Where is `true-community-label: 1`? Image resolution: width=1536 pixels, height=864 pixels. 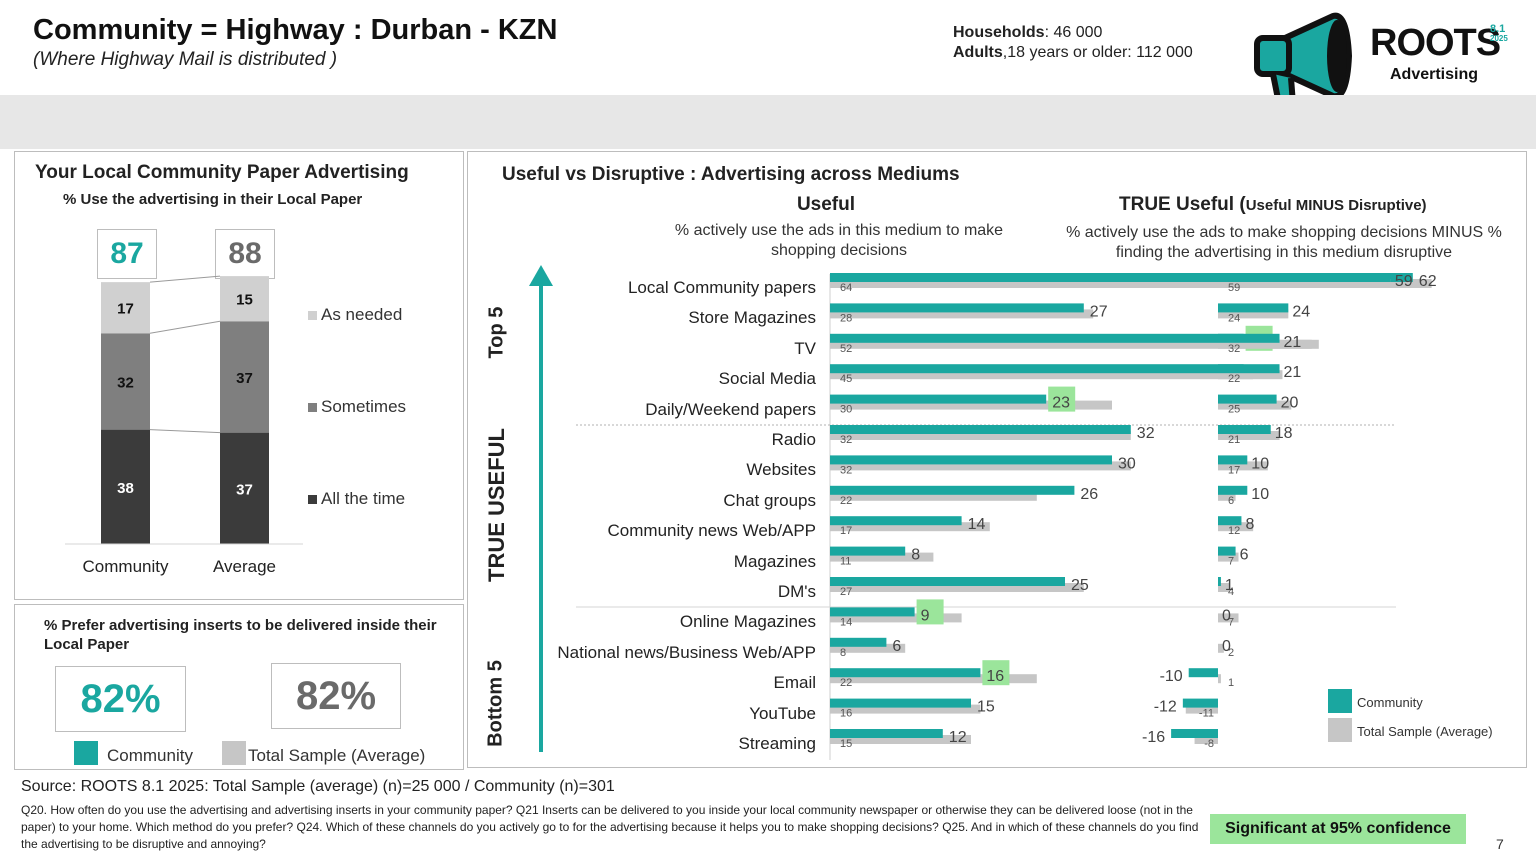
true-community-label: 1 is located at coordinates (1229, 585).